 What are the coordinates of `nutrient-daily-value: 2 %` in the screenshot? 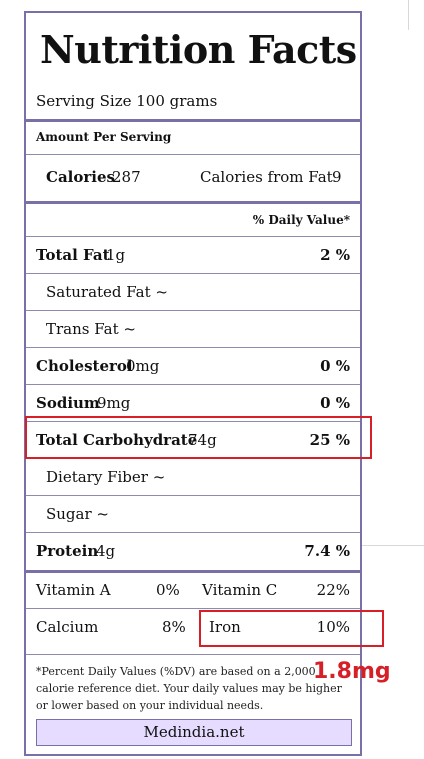 It's located at (335, 255).